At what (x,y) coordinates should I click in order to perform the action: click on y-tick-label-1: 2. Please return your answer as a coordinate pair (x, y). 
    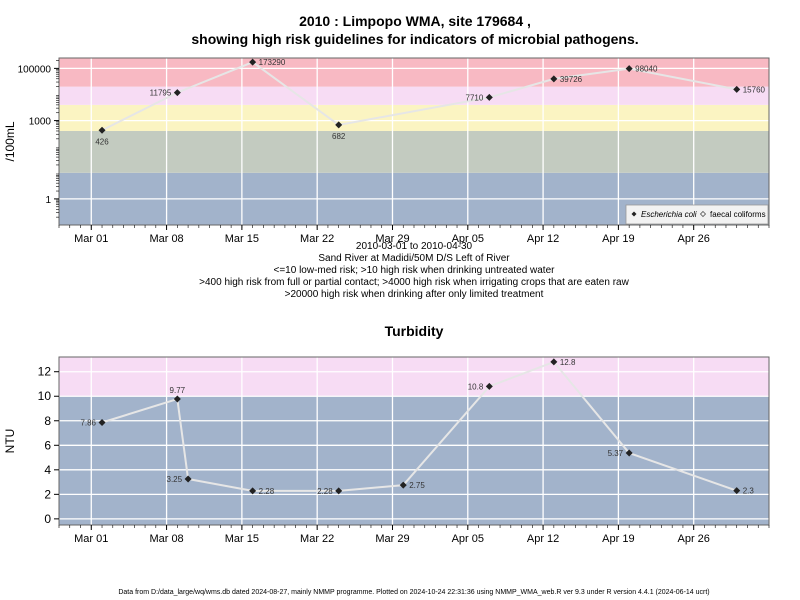
    Looking at the image, I should click on (47, 494).